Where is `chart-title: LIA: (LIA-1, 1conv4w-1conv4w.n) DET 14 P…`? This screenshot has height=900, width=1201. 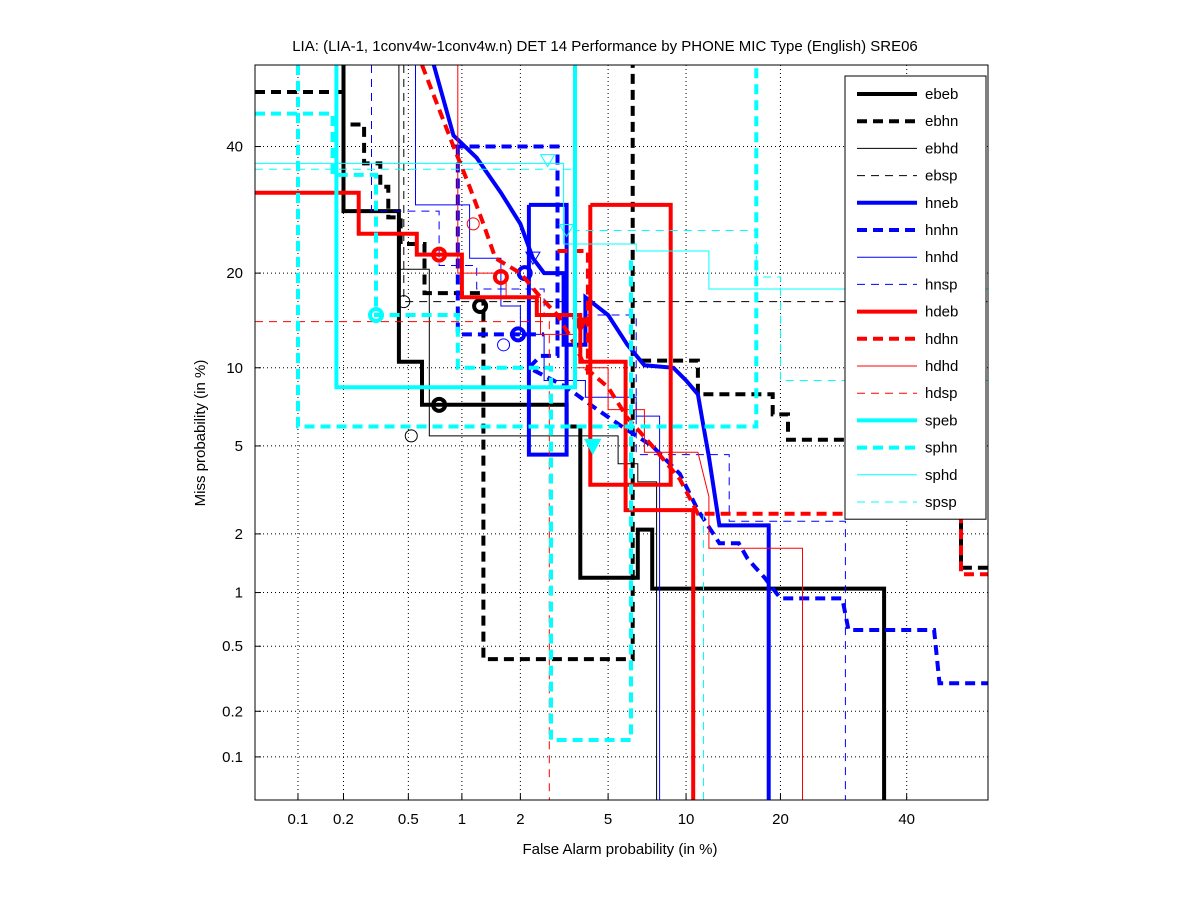
chart-title: LIA: (LIA-1, 1conv4w-1conv4w.n) DET 14 P… is located at coordinates (605, 46).